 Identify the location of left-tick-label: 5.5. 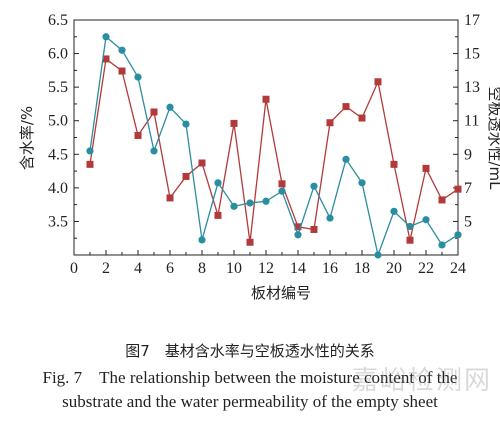
(58, 87).